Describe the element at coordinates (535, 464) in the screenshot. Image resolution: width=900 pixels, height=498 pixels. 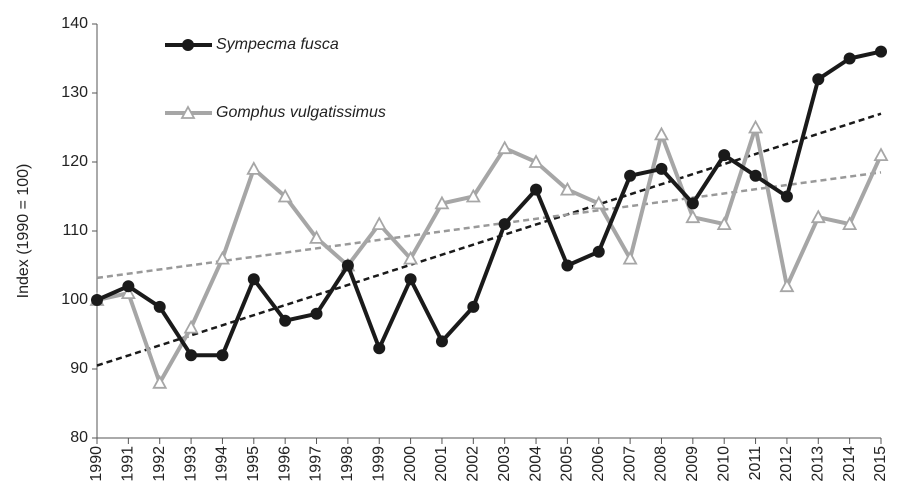
I see `x-tick-label: 2004` at that location.